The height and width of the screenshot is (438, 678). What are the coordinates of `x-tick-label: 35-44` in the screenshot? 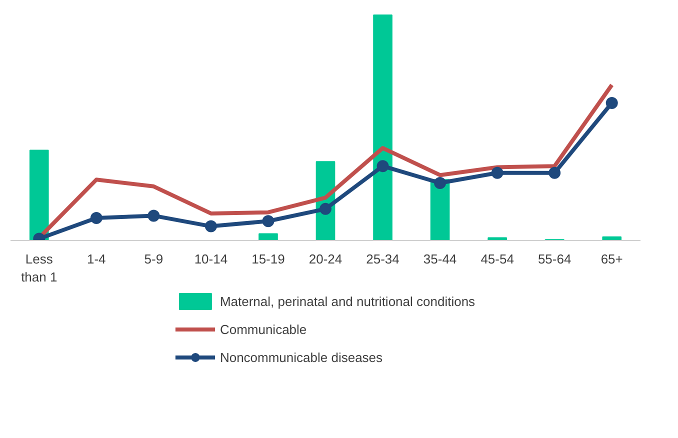 It's located at (440, 259).